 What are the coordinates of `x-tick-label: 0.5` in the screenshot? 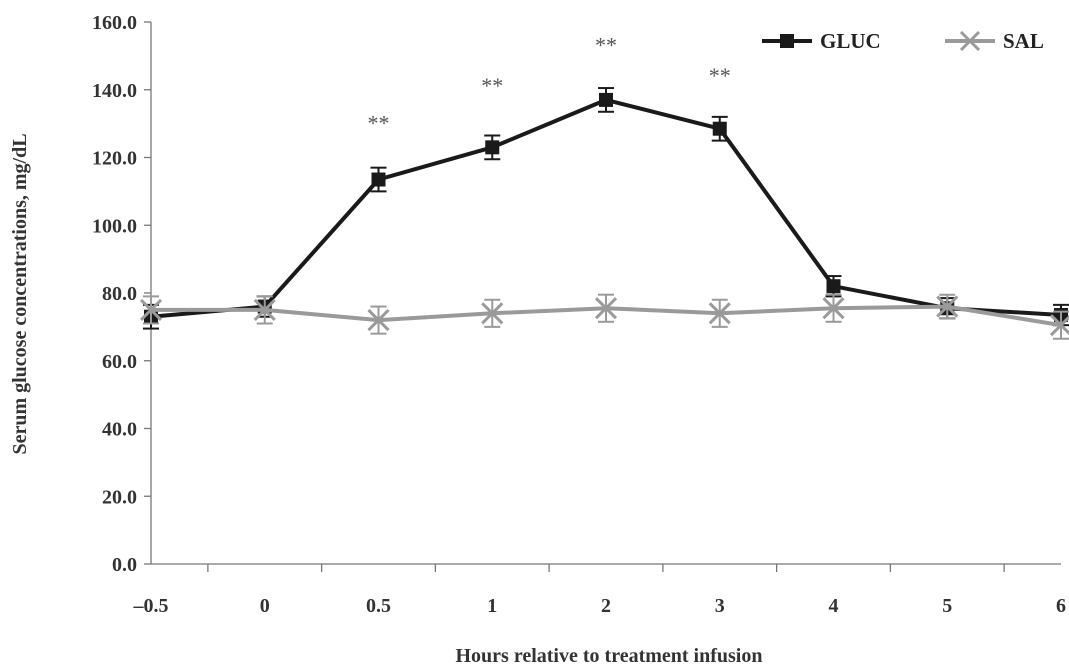 It's located at (378, 606).